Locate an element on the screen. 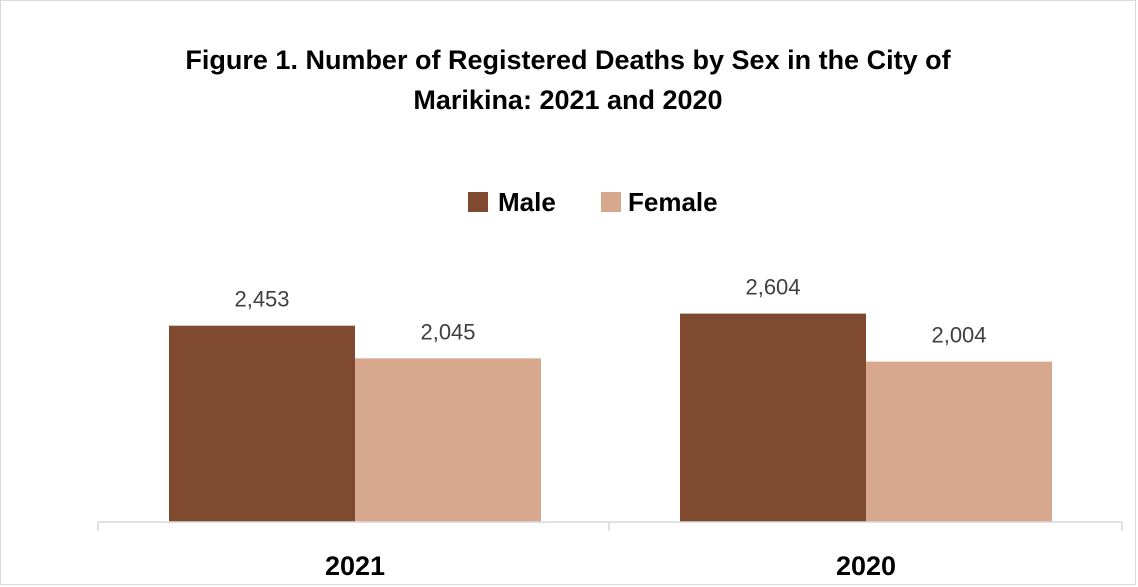 This screenshot has height=587, width=1138. chart-title-line2: Marikina: 2021 and 2020 is located at coordinates (568, 100).